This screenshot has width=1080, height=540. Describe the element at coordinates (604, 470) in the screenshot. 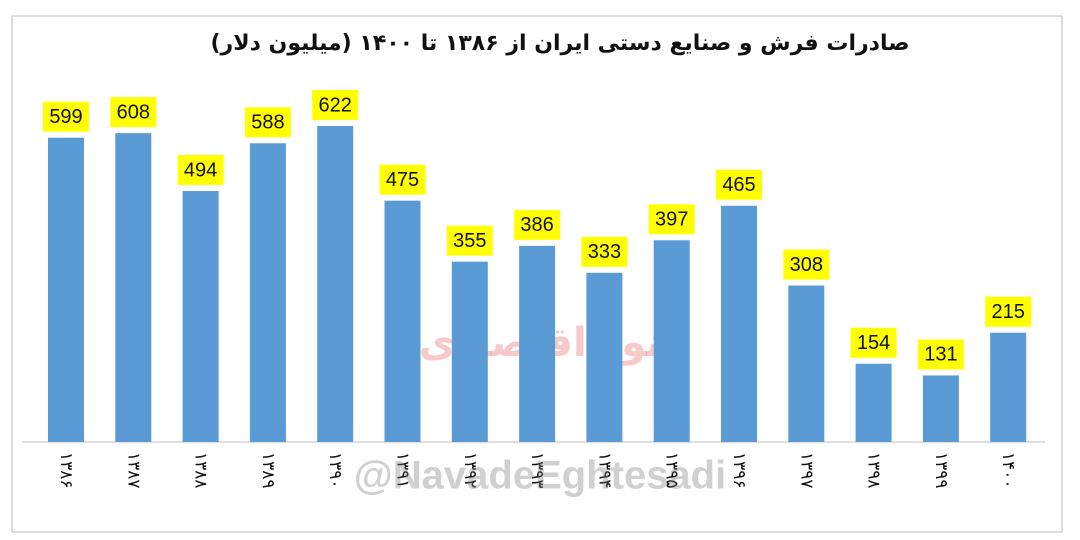

I see `x-tick-label: ۱۳۹۴` at that location.